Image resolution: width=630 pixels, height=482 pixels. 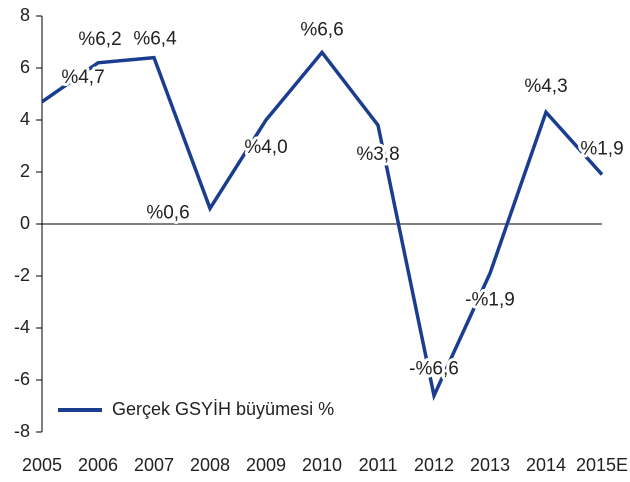 What do you see at coordinates (25, 119) in the screenshot?
I see `y-tick-label: 4` at bounding box center [25, 119].